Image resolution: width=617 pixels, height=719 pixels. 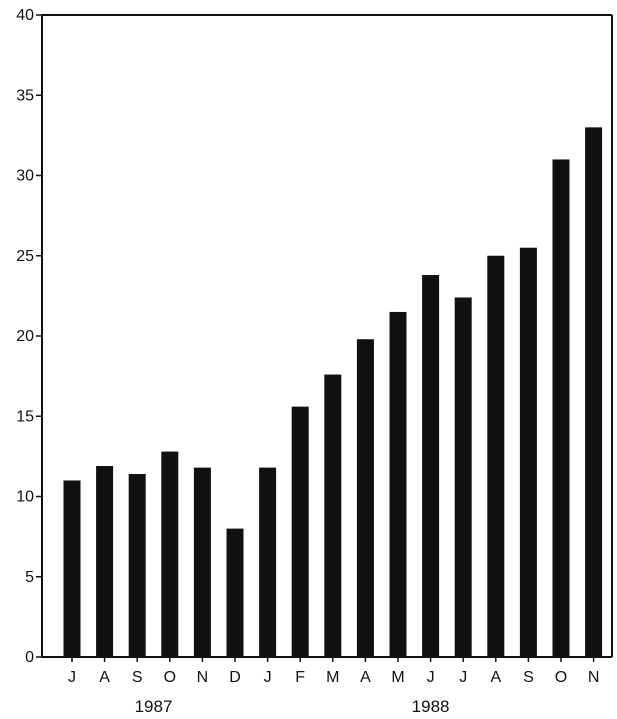 I want to click on x-tick-label: F, so click(x=300, y=677).